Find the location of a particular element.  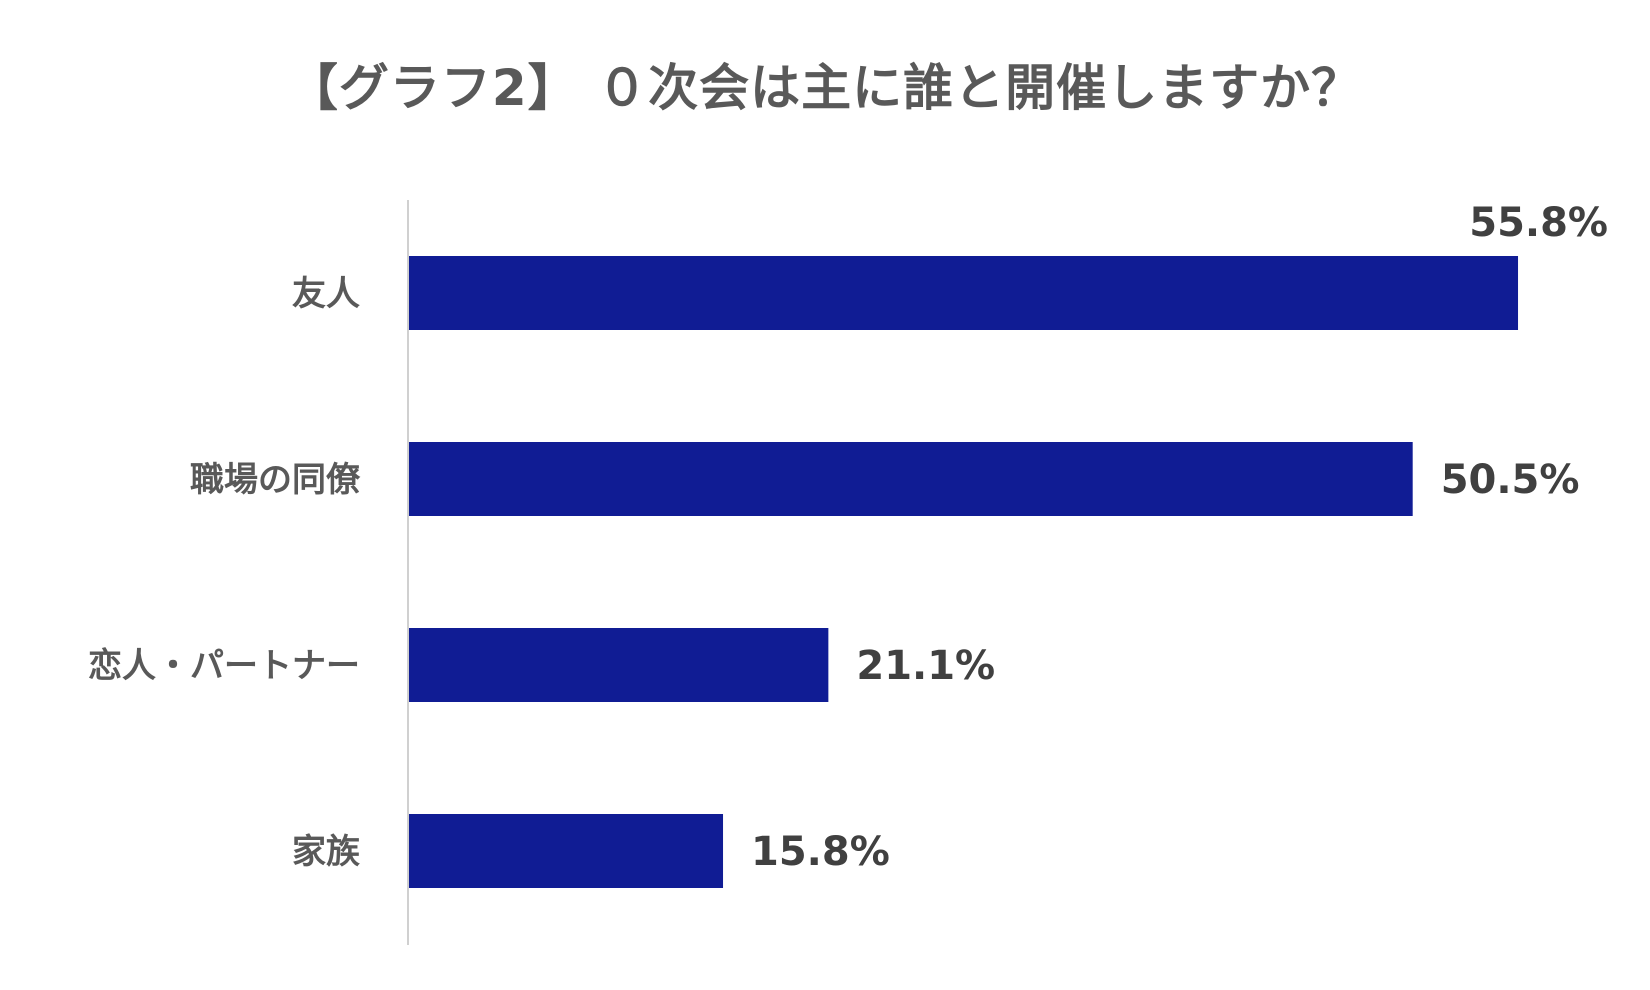

value-label: 50.5% is located at coordinates (1510, 480).